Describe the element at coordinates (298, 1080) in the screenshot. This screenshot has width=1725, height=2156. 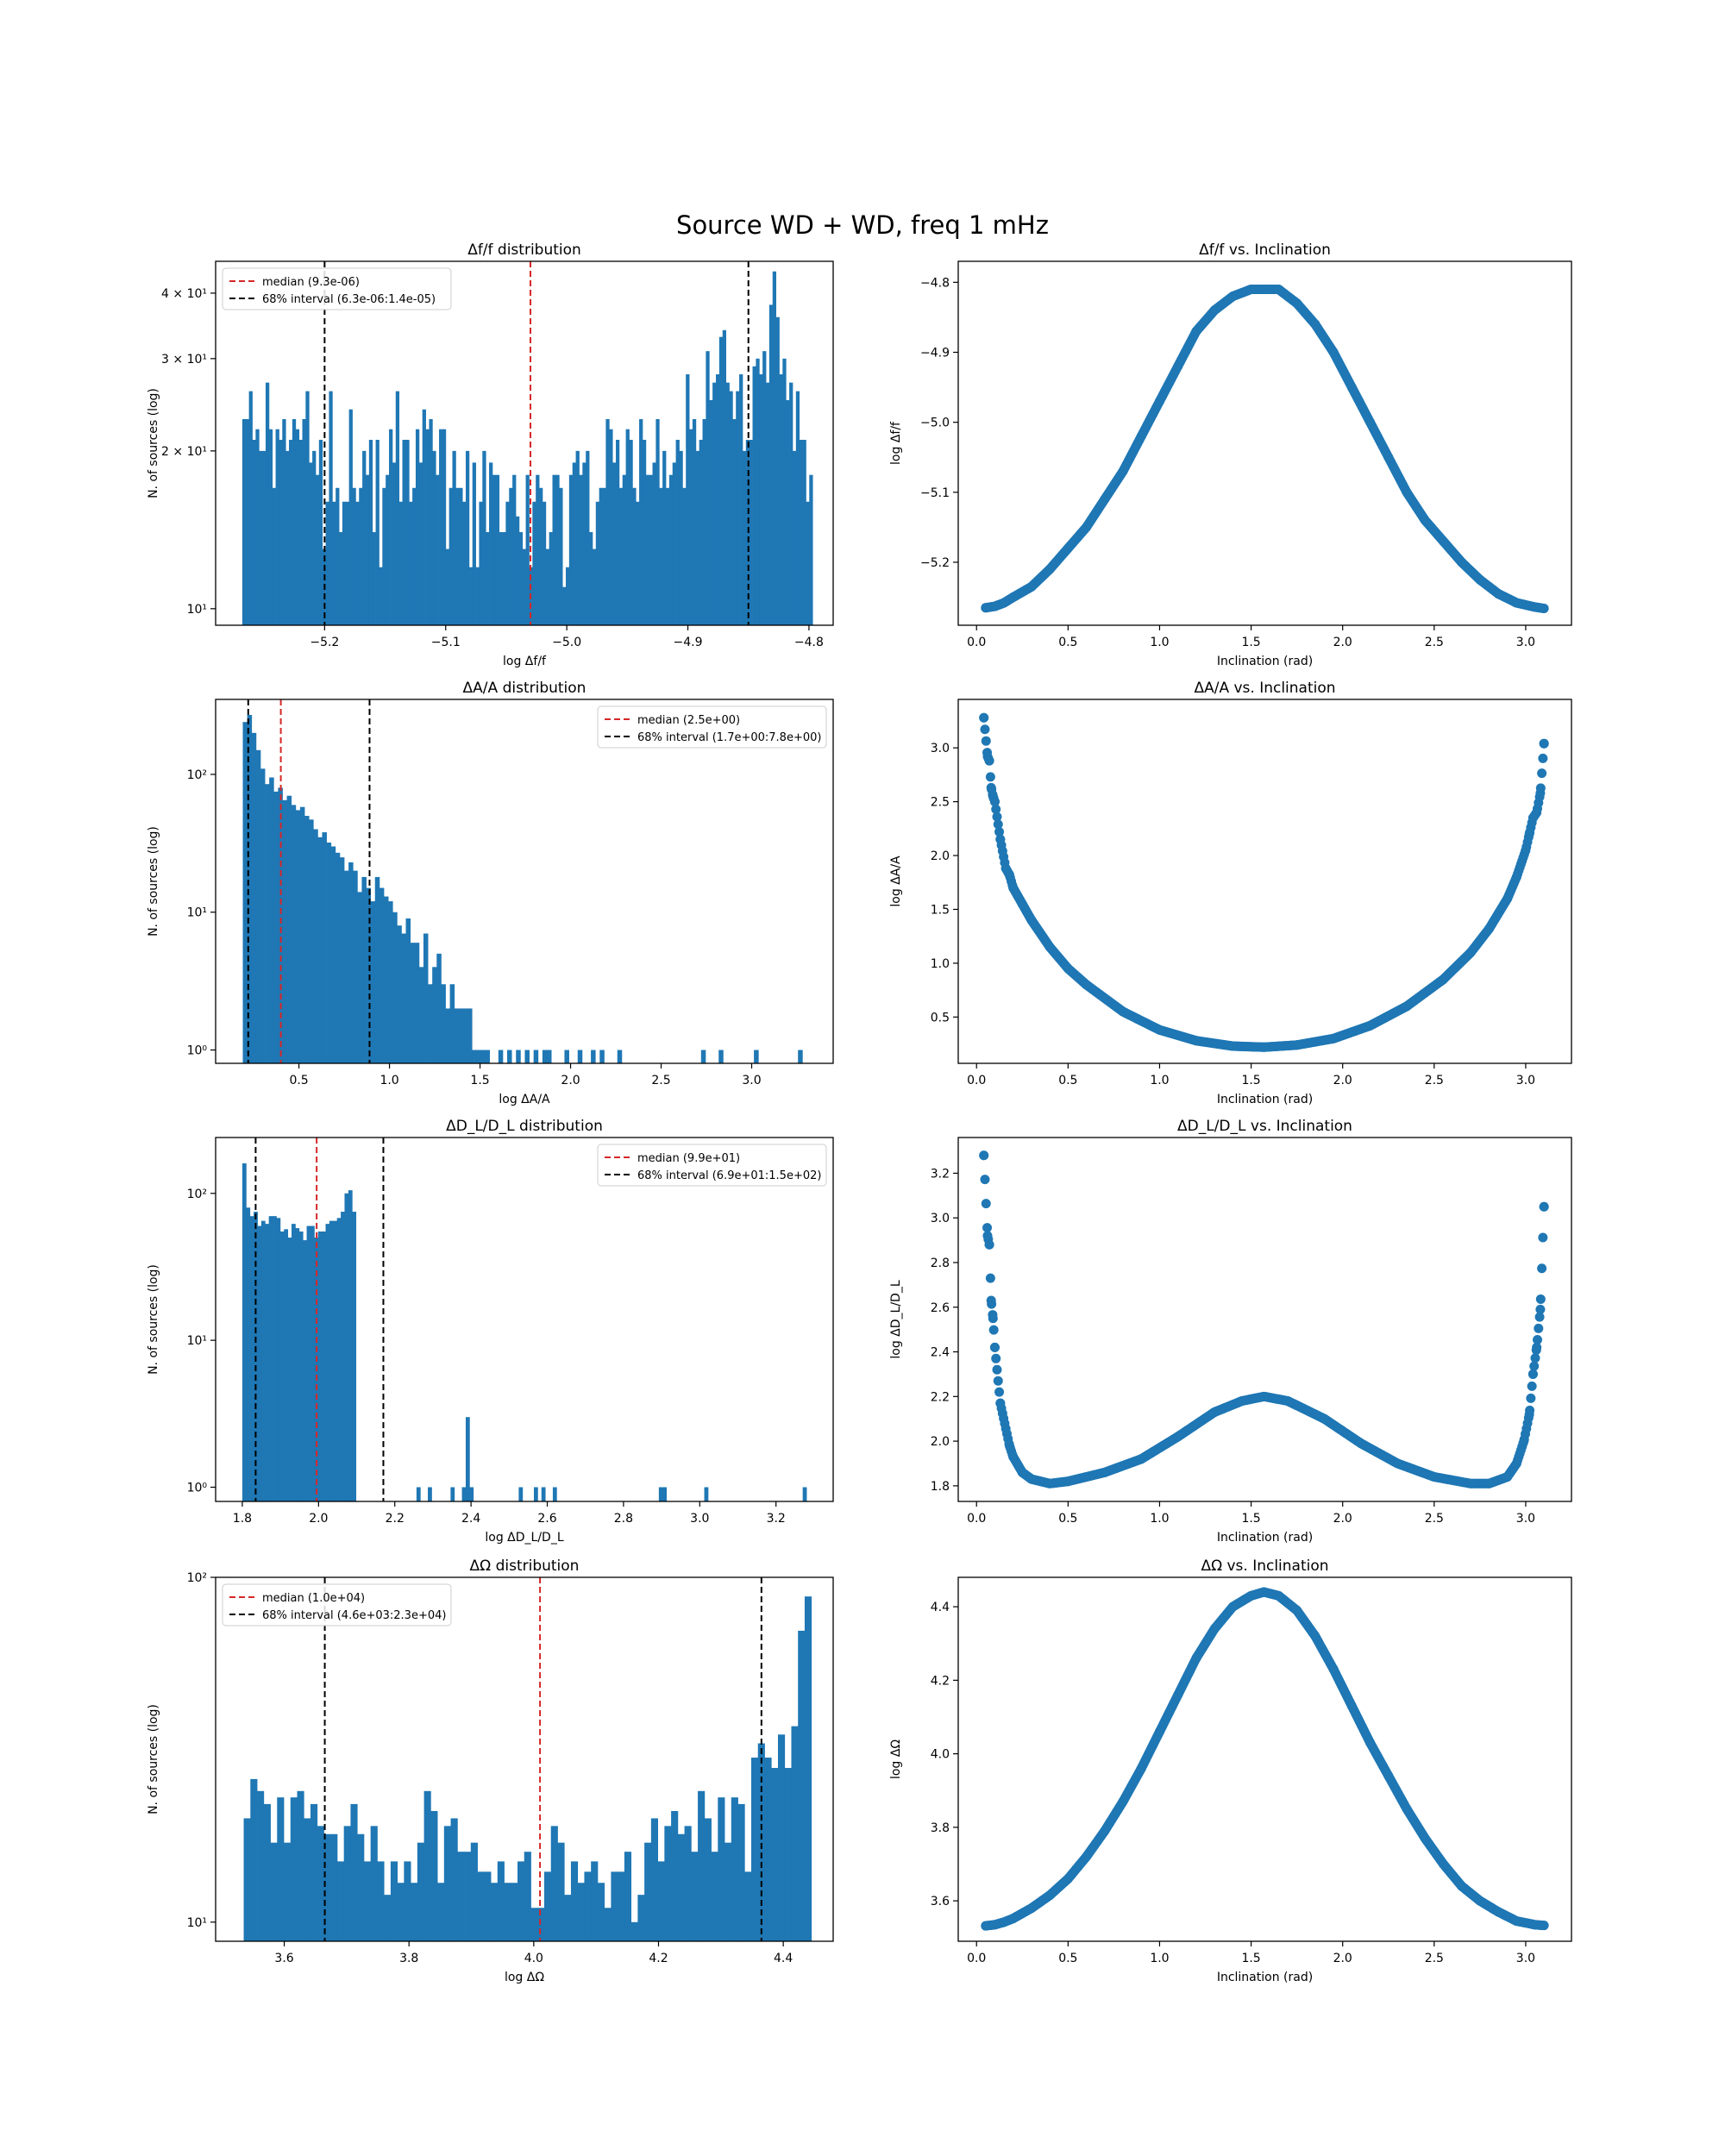
I see `x-tick-label: 0.5` at that location.